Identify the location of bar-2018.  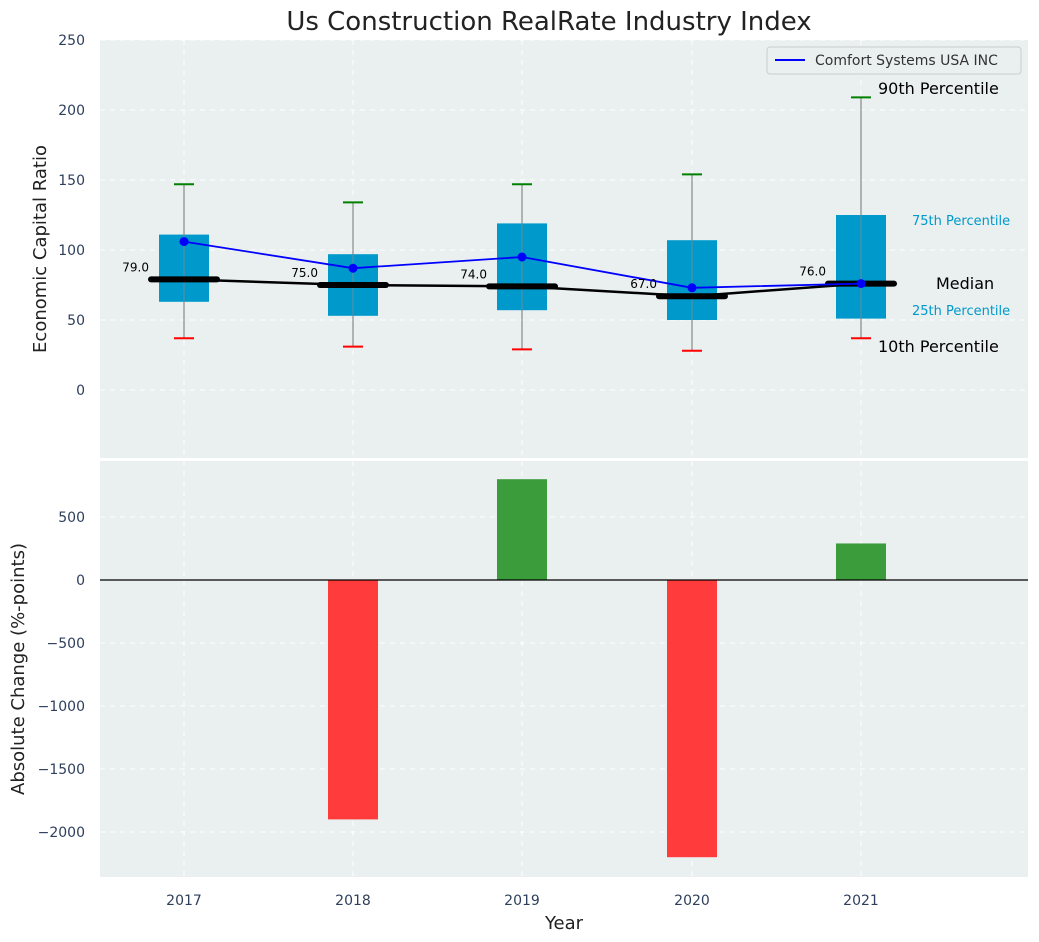
(353, 700).